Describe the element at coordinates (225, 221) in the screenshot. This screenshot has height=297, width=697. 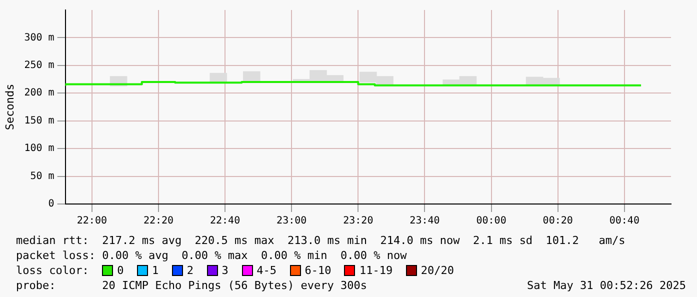
I see `x-tick-label: 22:40` at that location.